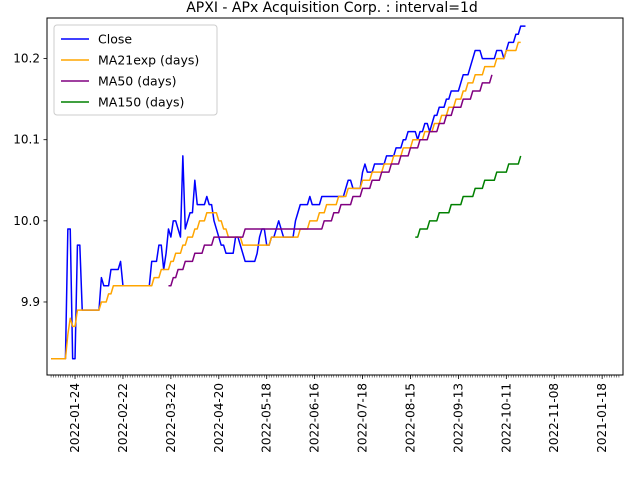 This screenshot has height=480, width=640. Describe the element at coordinates (506, 418) in the screenshot. I see `x-tick-label: 2022-10-11` at that location.